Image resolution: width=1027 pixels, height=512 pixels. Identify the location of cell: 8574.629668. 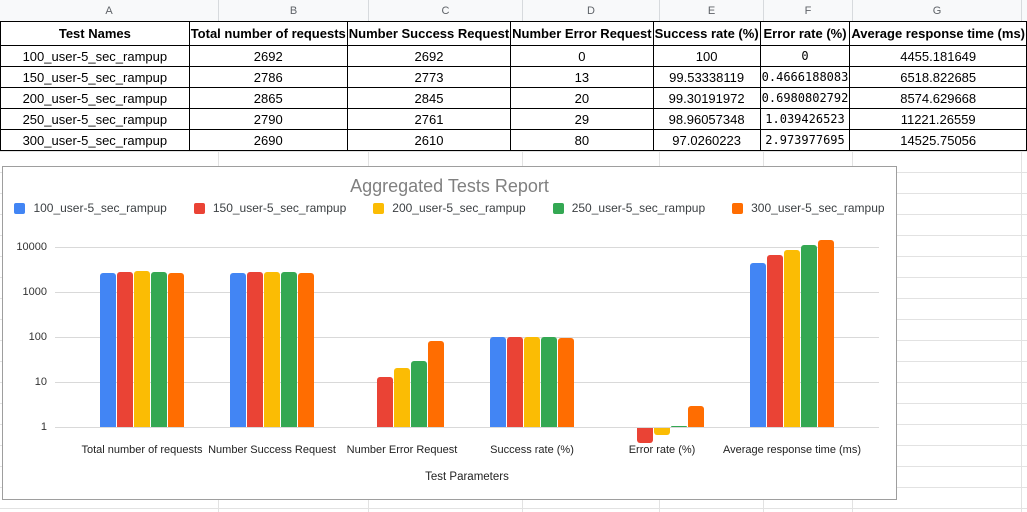
(938, 98).